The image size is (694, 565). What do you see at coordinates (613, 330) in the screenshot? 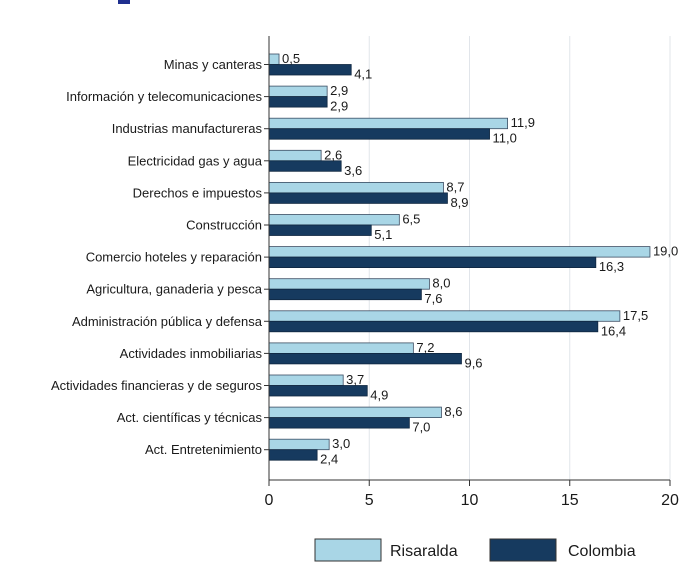
I see `value-label-colombia: 16,4` at bounding box center [613, 330].